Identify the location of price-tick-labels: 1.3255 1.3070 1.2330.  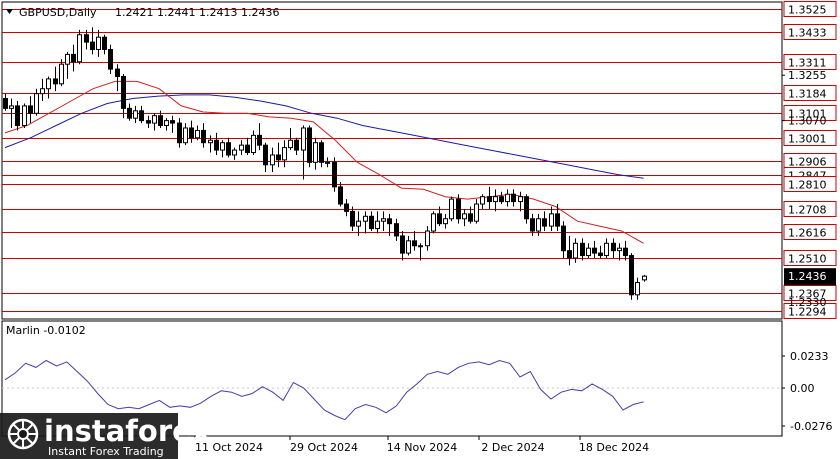
(804, 189).